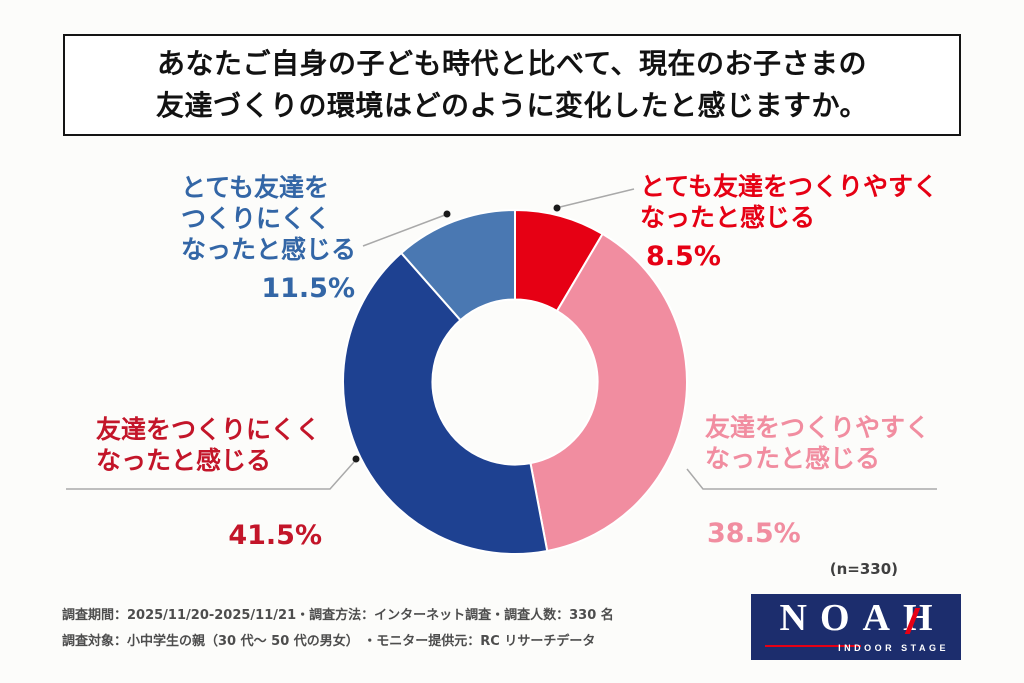 The height and width of the screenshot is (683, 1024). What do you see at coordinates (275, 535) in the screenshot?
I see `callout-harder-pct: 41.5%` at bounding box center [275, 535].